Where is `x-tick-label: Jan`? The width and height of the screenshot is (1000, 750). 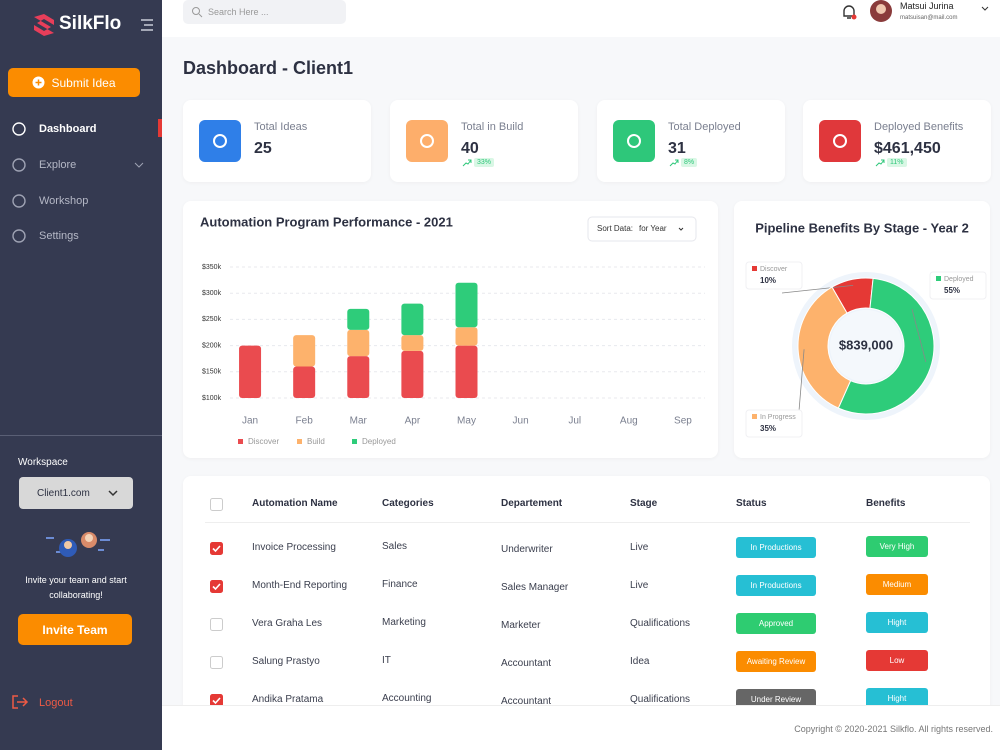 x-tick-label: Jan is located at coordinates (250, 421).